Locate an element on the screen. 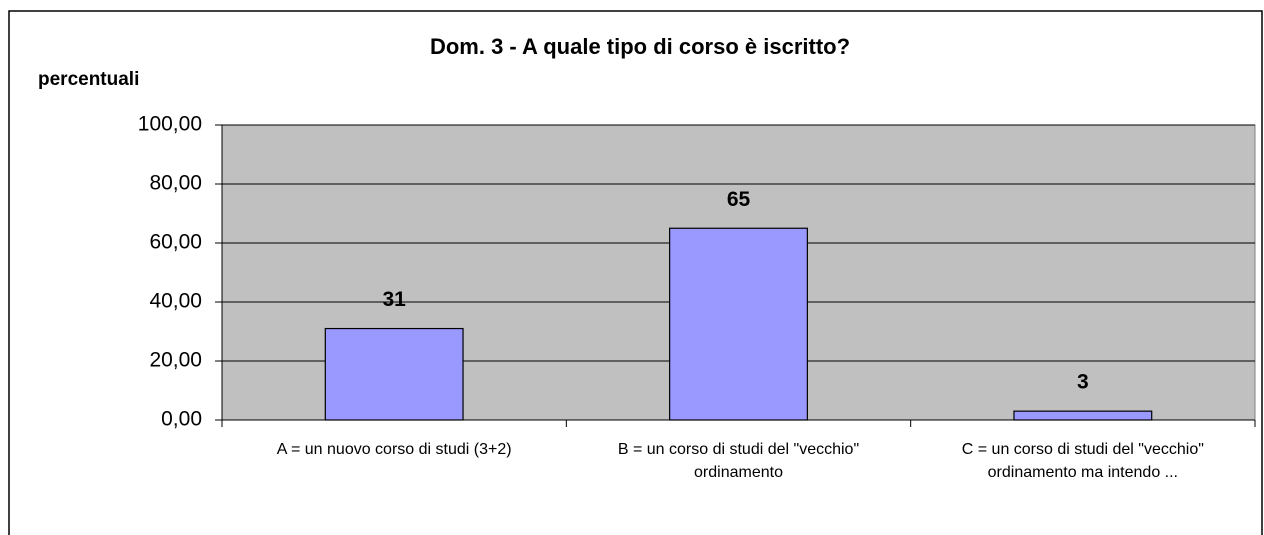  data-label: 65 is located at coordinates (739, 199).